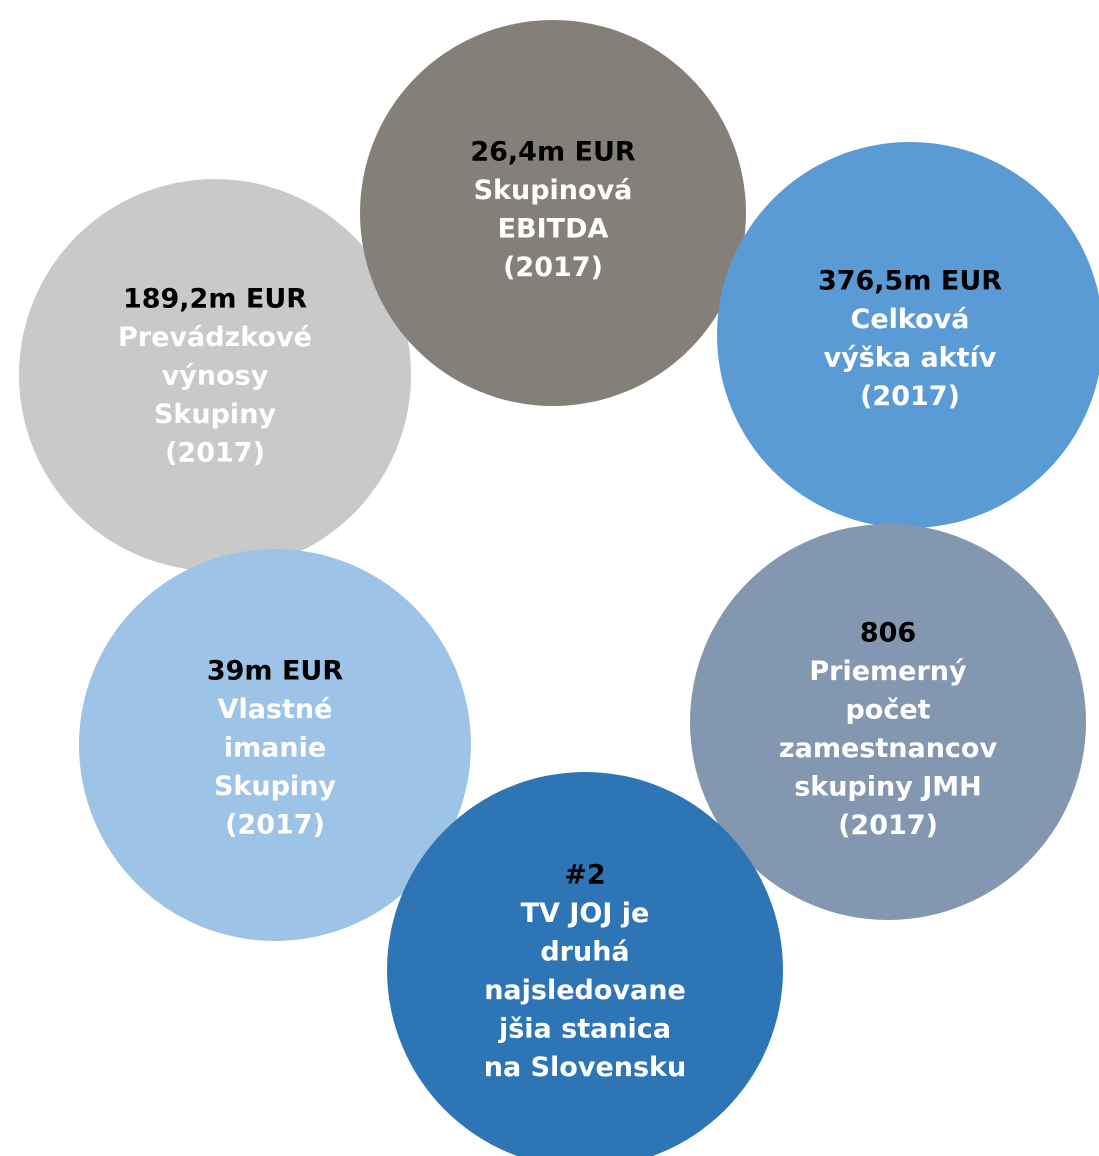 This screenshot has height=1156, width=1099. What do you see at coordinates (888, 671) in the screenshot?
I see `stat-description: Priemerný` at bounding box center [888, 671].